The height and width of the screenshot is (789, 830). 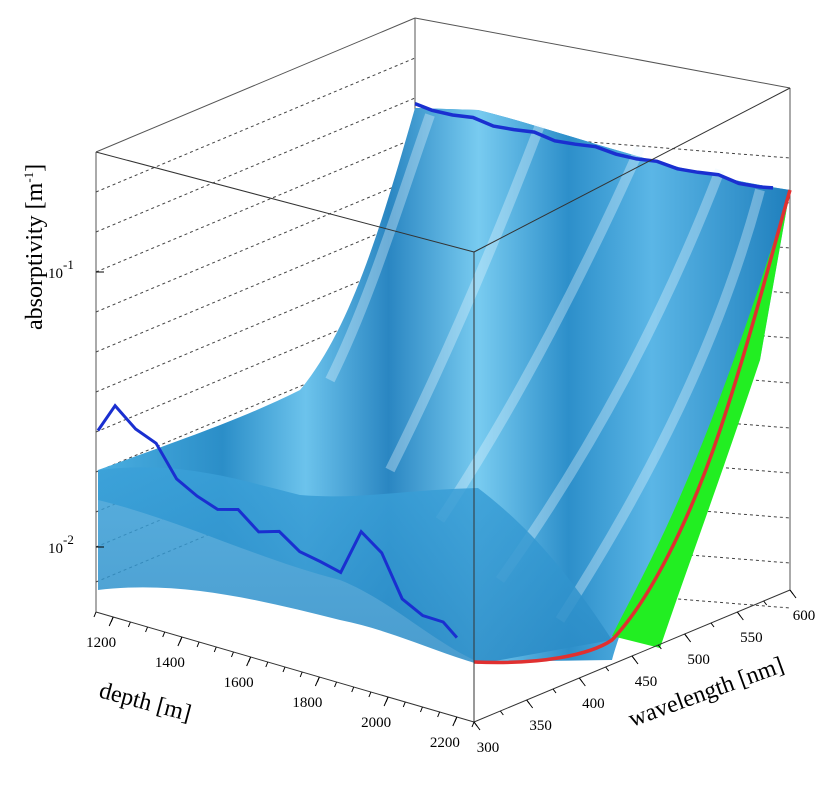 What do you see at coordinates (61, 544) in the screenshot?
I see `z-tick-label: 10⁻²` at bounding box center [61, 544].